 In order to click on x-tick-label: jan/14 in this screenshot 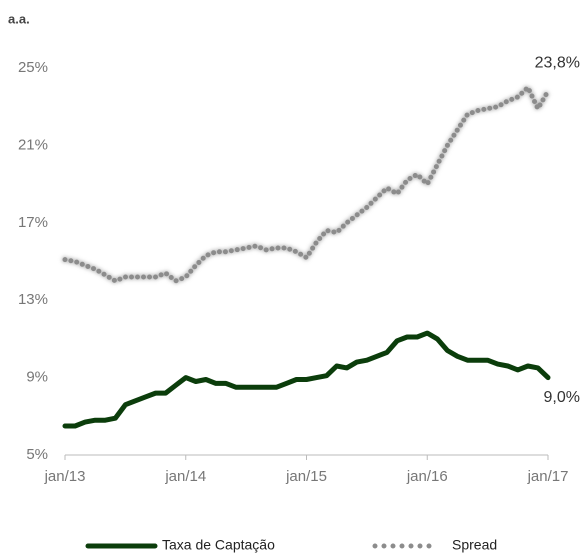, I will do `click(185, 476)`.